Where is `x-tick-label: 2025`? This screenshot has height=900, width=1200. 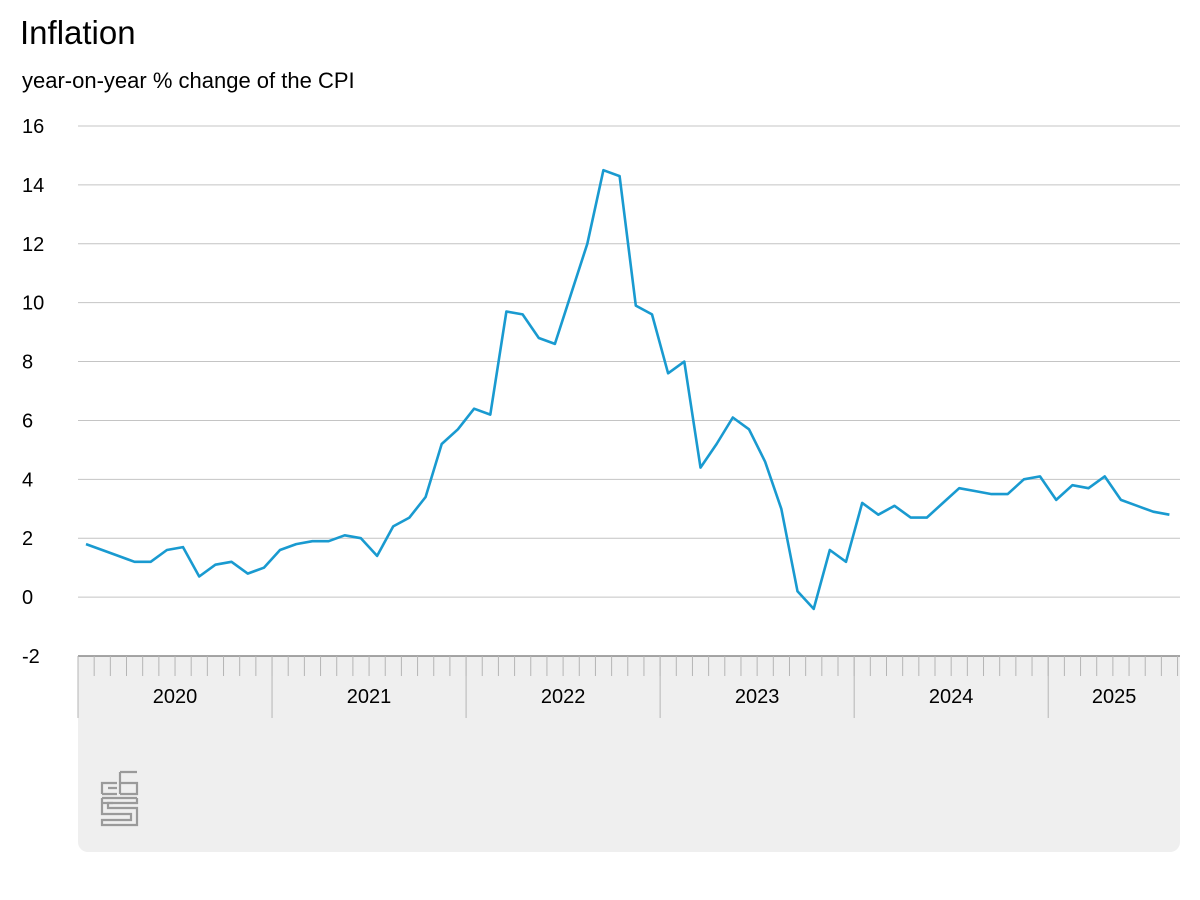
x-tick-label: 2025 is located at coordinates (1114, 697).